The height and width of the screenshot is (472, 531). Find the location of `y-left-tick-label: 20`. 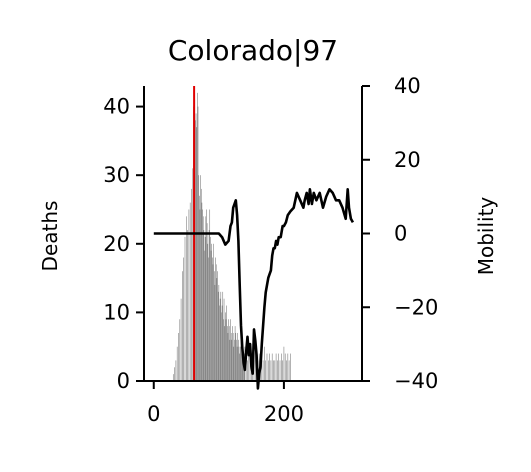

y-left-tick-label: 20 is located at coordinates (116, 244).